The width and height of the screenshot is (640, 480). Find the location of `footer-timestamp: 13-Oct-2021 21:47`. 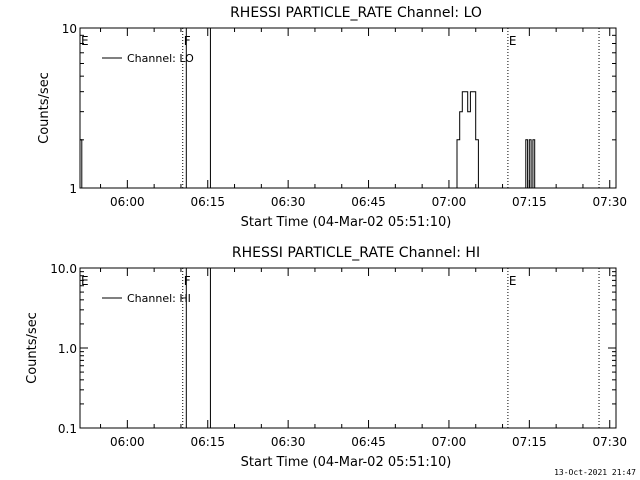

footer-timestamp: 13-Oct-2021 21:47 is located at coordinates (595, 472).